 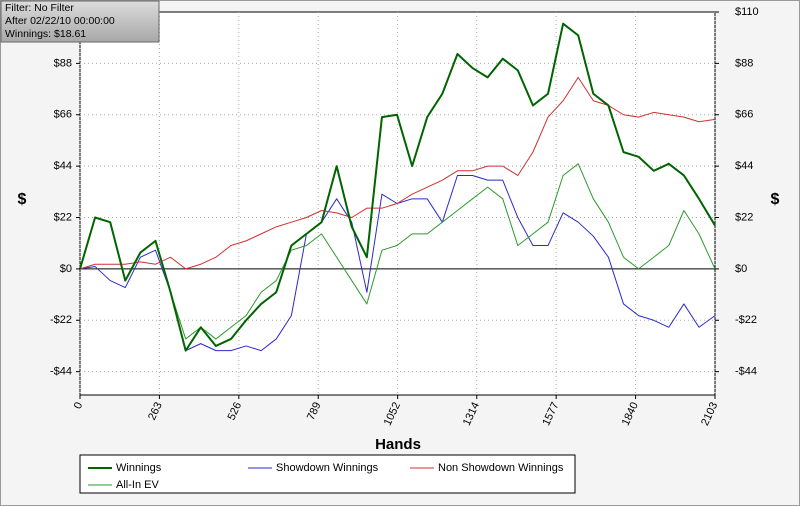 I want to click on y2-tick-label: $22, so click(x=744, y=217).